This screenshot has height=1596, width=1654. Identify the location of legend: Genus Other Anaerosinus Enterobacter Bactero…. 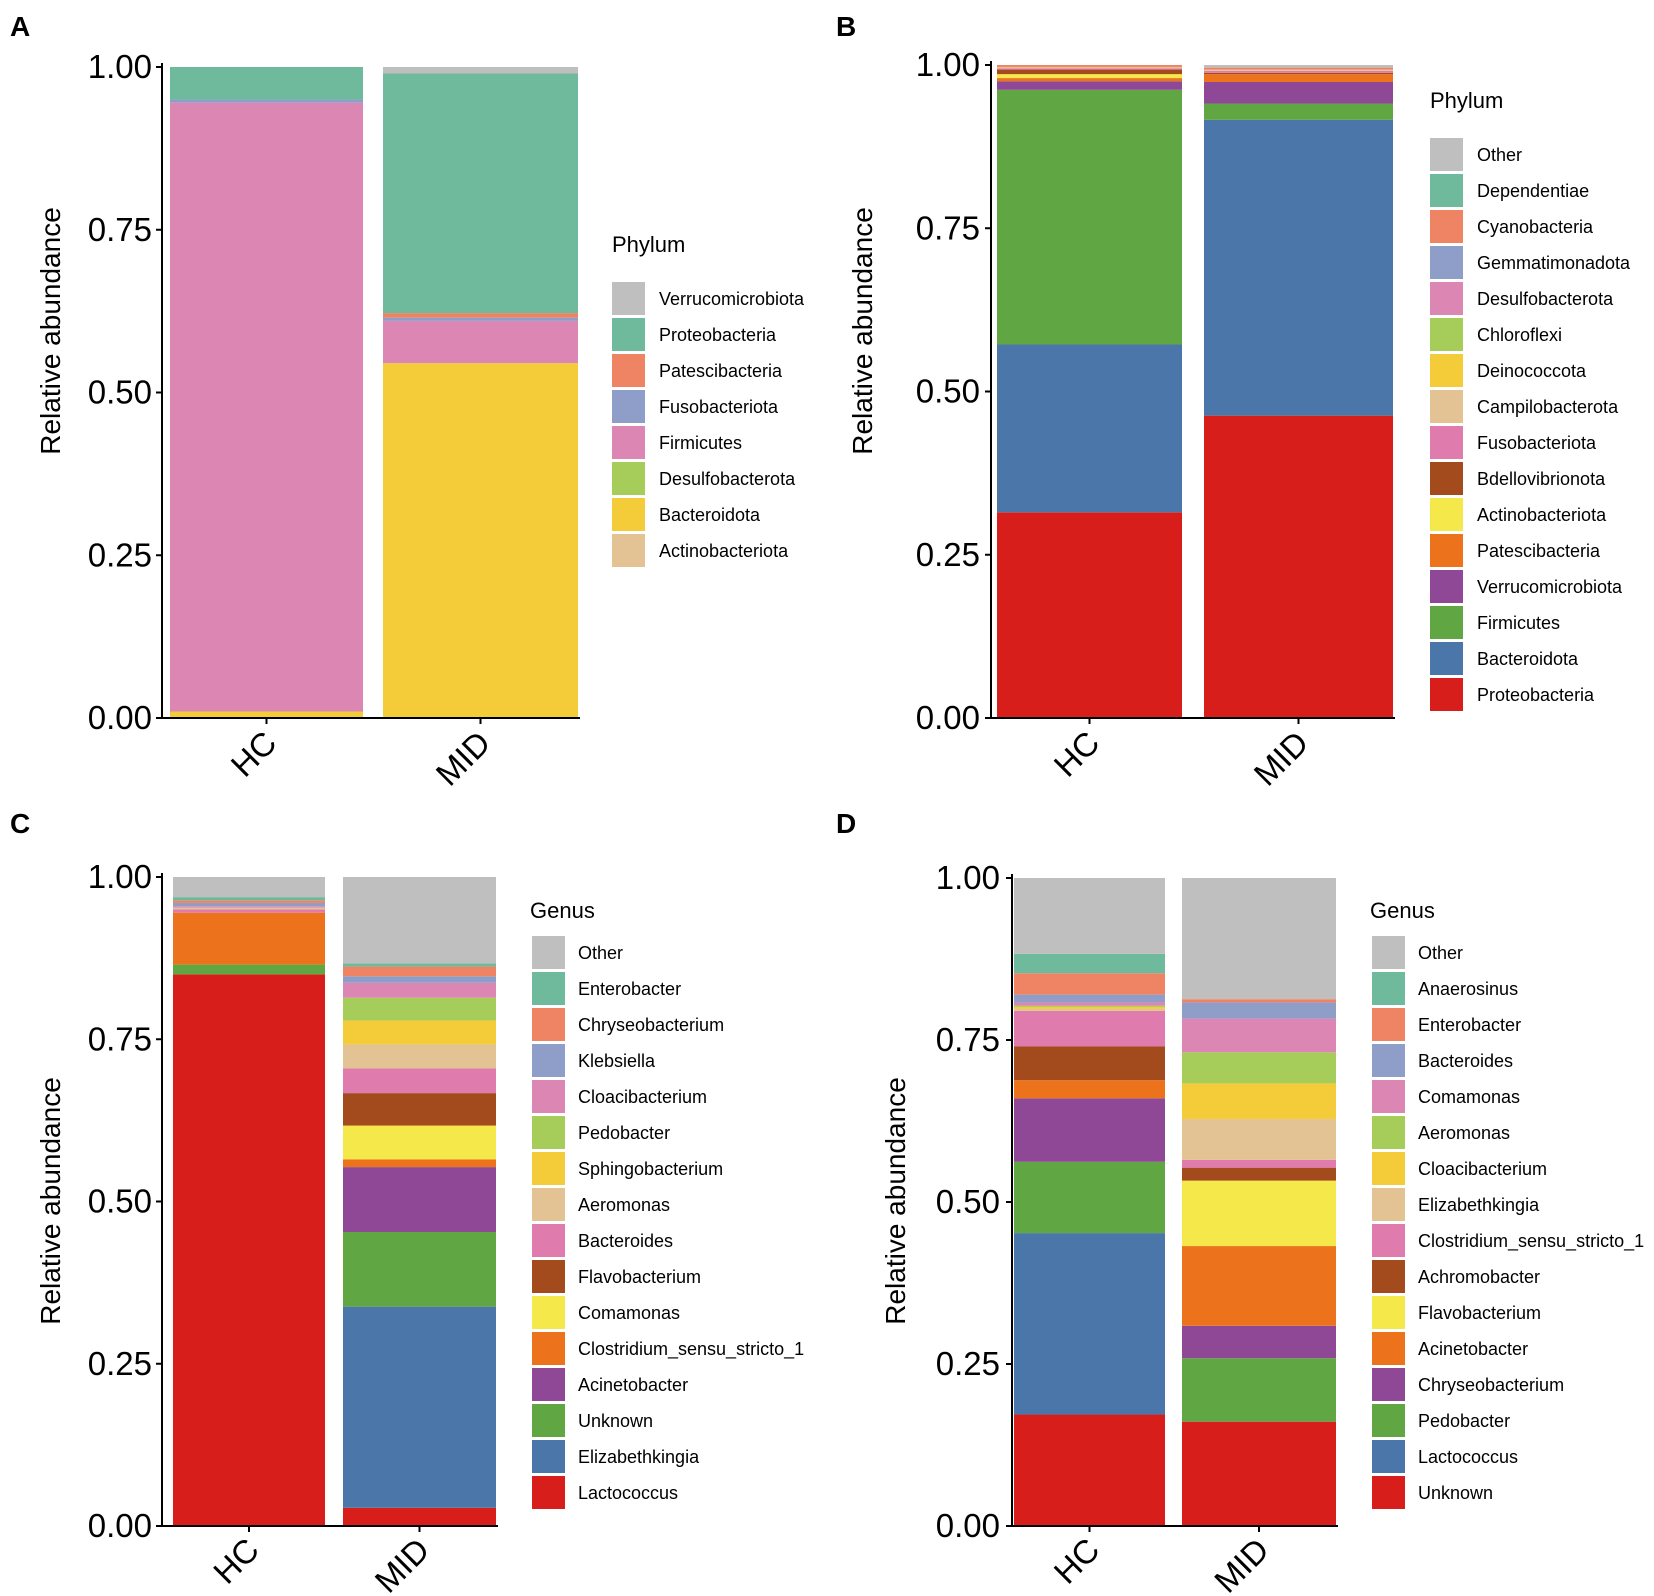
(1507, 1203).